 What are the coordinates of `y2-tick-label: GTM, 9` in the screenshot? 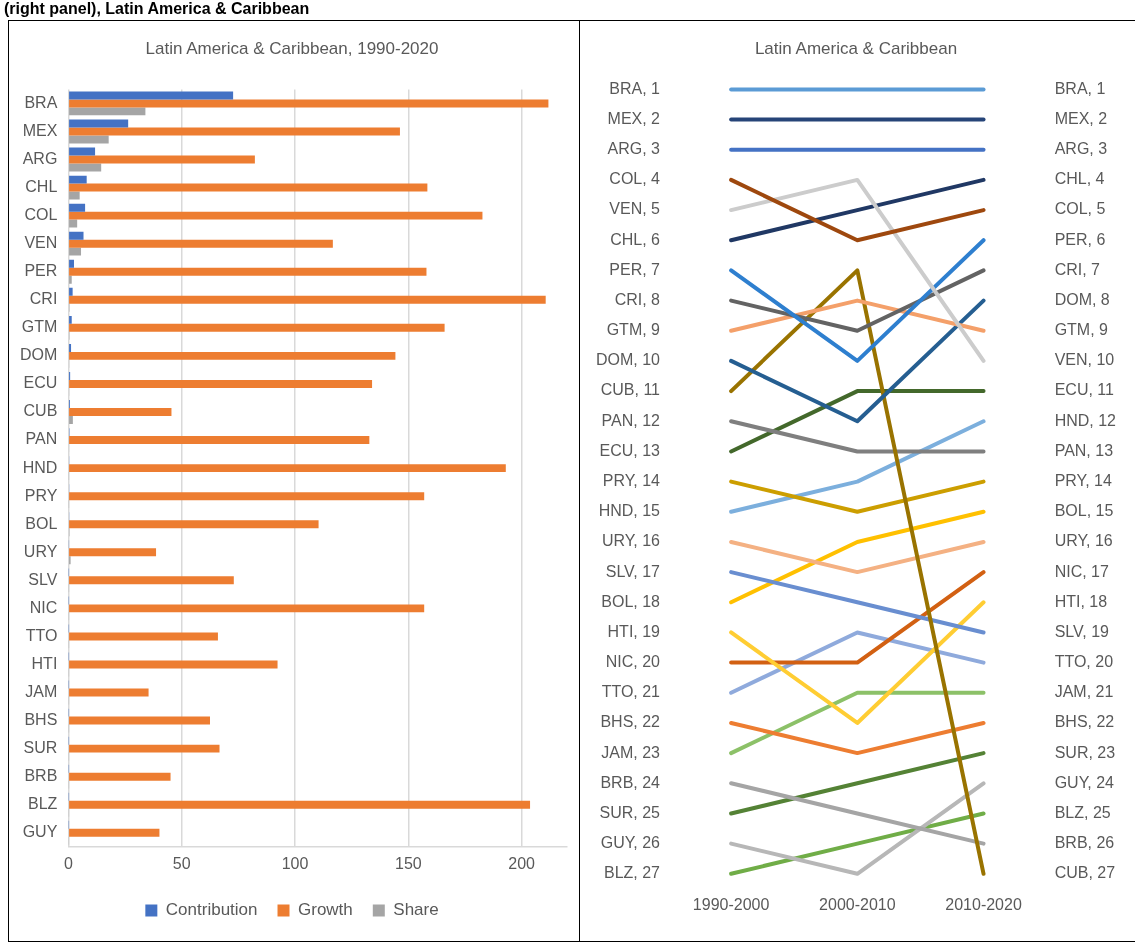 It's located at (1081, 330).